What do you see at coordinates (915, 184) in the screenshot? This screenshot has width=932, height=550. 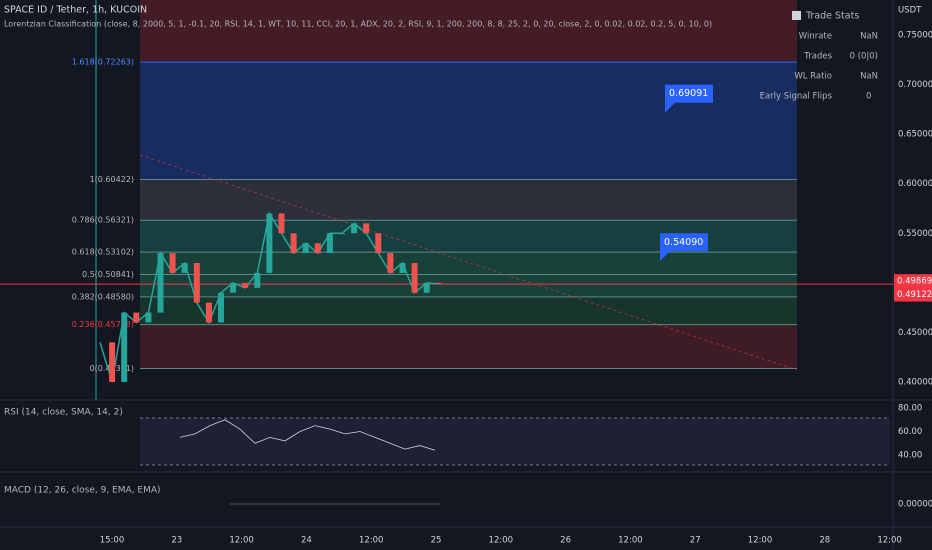 I see `price-tick: 0.60000` at bounding box center [915, 184].